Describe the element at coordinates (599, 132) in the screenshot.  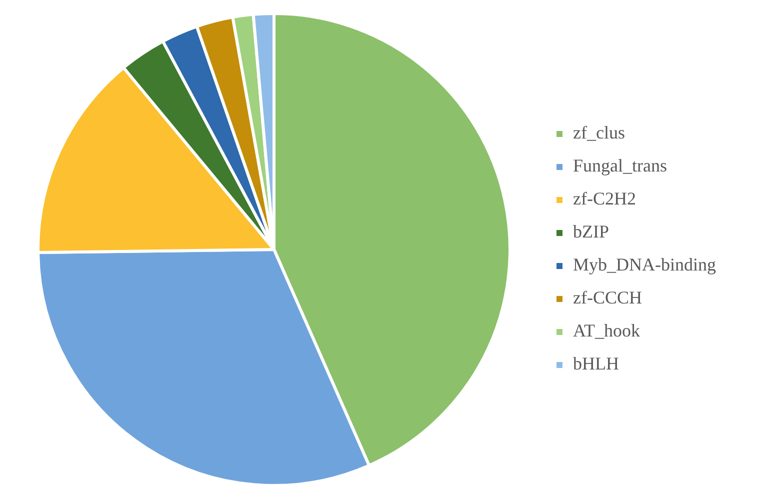
I see `legend-label: zf_clus` at that location.